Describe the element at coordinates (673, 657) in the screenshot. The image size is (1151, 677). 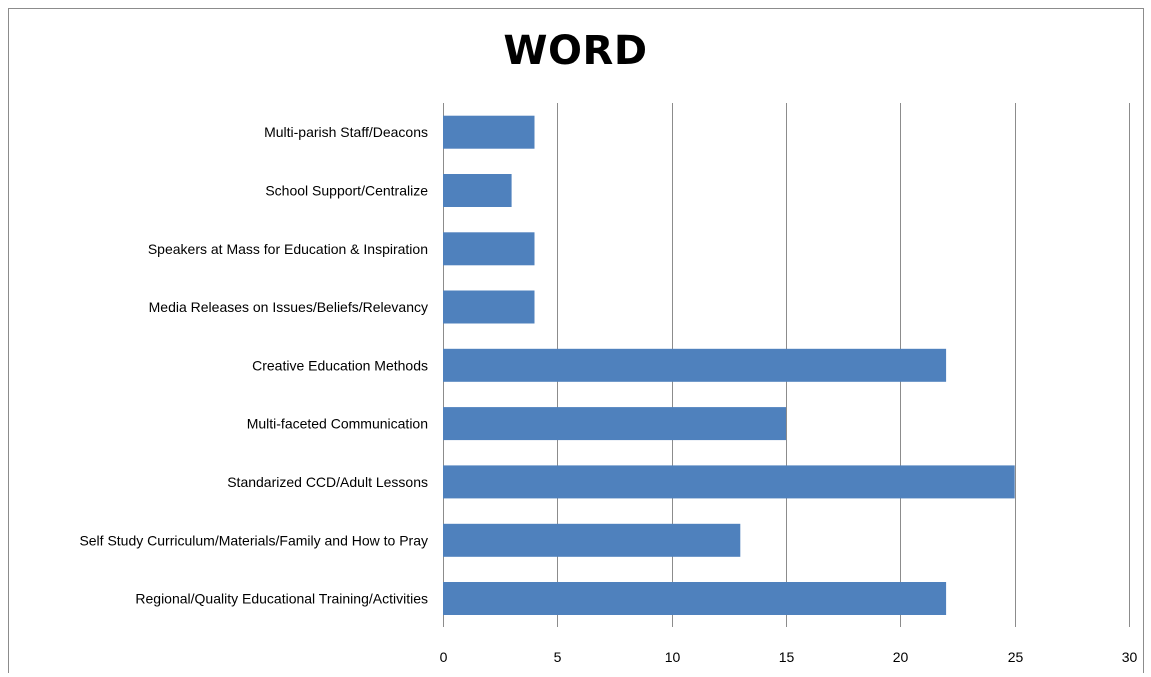
I see `x-tick-label: 10` at that location.